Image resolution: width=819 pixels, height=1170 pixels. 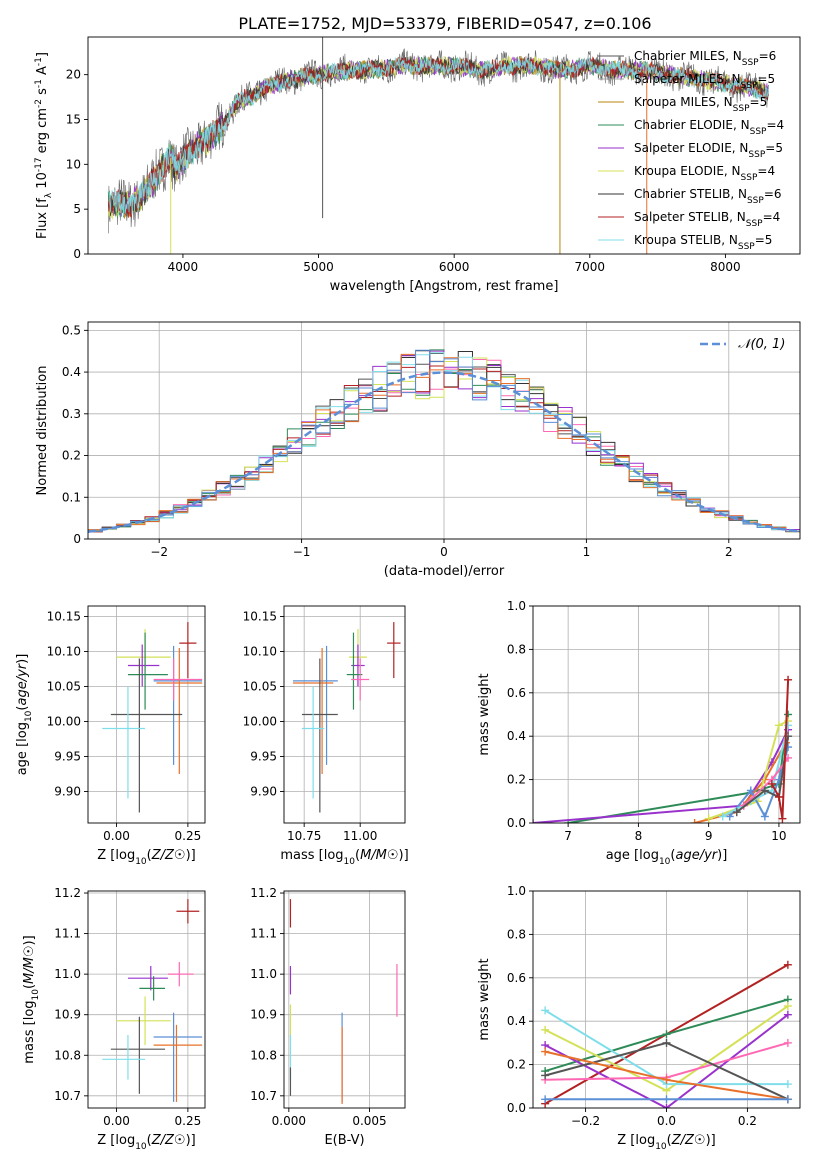 What do you see at coordinates (516, 606) in the screenshot?
I see `y-tick-label: 1.0` at bounding box center [516, 606].